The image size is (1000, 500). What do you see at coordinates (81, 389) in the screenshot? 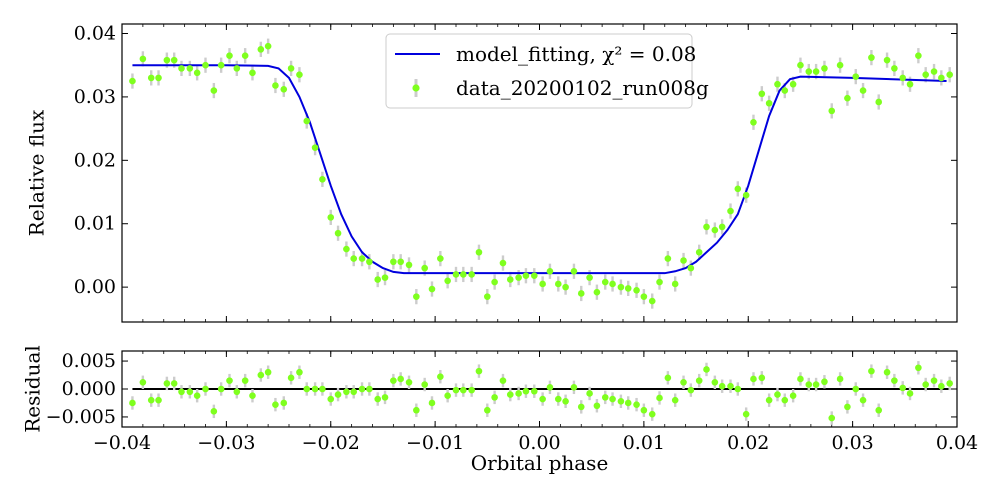
I see `residual-y-tick-labels: −0.005 0.000 0.005` at bounding box center [81, 389].